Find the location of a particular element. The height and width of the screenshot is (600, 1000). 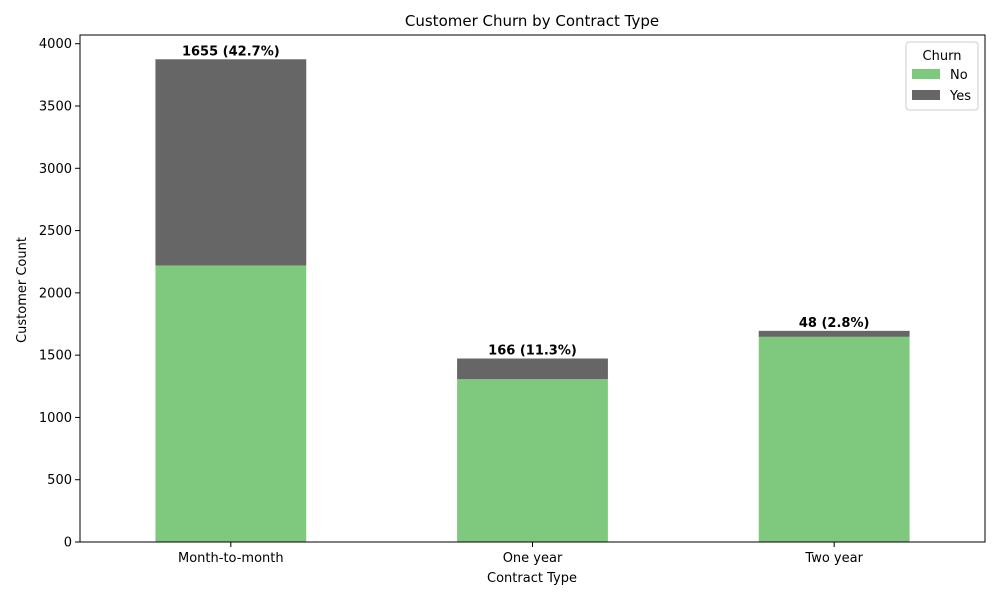

x-axis-label: Contract Type is located at coordinates (532, 578).